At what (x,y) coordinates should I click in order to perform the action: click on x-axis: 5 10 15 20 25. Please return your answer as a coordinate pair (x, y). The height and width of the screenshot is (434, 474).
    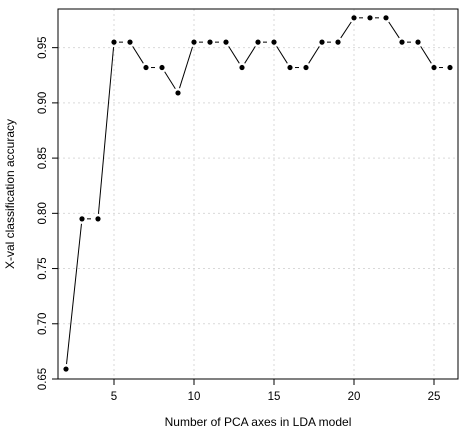
    Looking at the image, I should click on (276, 391).